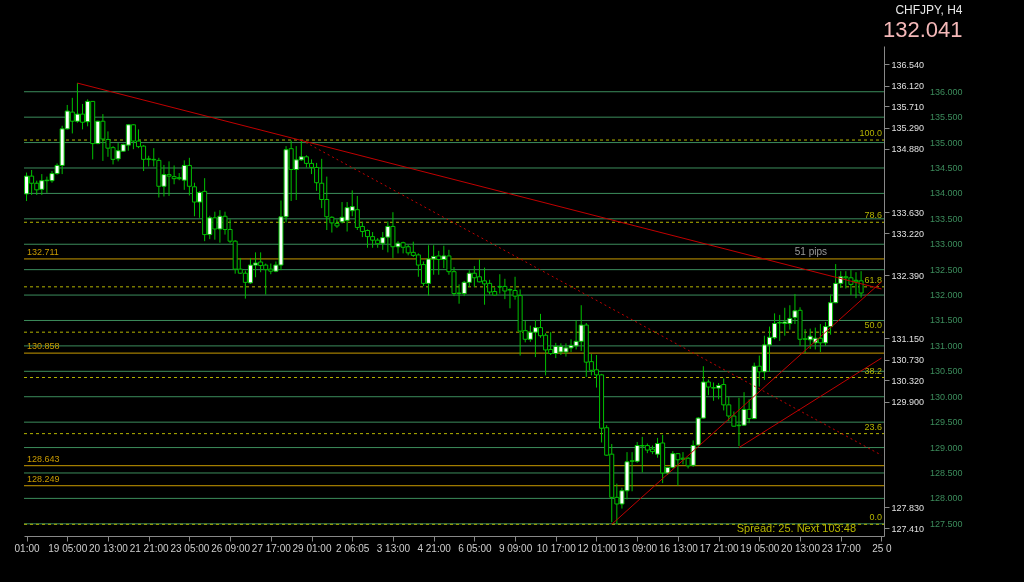 The width and height of the screenshot is (1024, 582). Describe the element at coordinates (946, 117) in the screenshot. I see `ref-line-label: 135.500` at that location.